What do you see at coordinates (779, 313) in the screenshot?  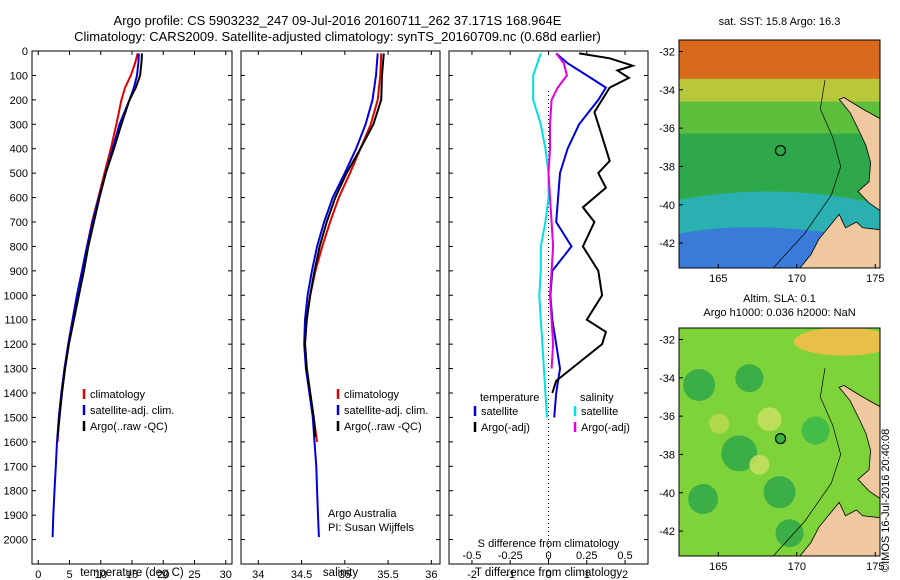 I see `map-subtitle: Argo h1000: 0.036 h2000: NaN` at bounding box center [779, 313].